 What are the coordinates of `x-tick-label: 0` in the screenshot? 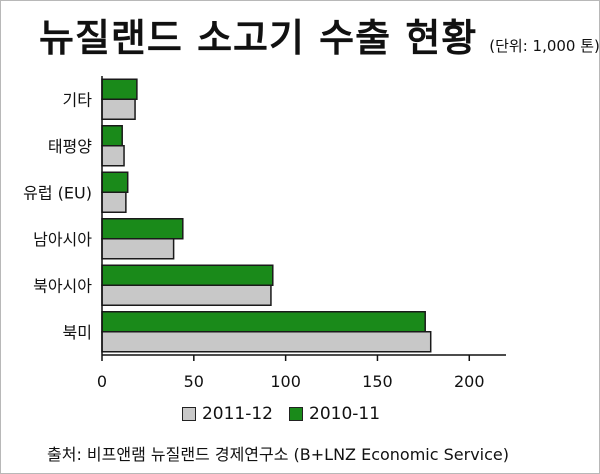 It's located at (102, 381).